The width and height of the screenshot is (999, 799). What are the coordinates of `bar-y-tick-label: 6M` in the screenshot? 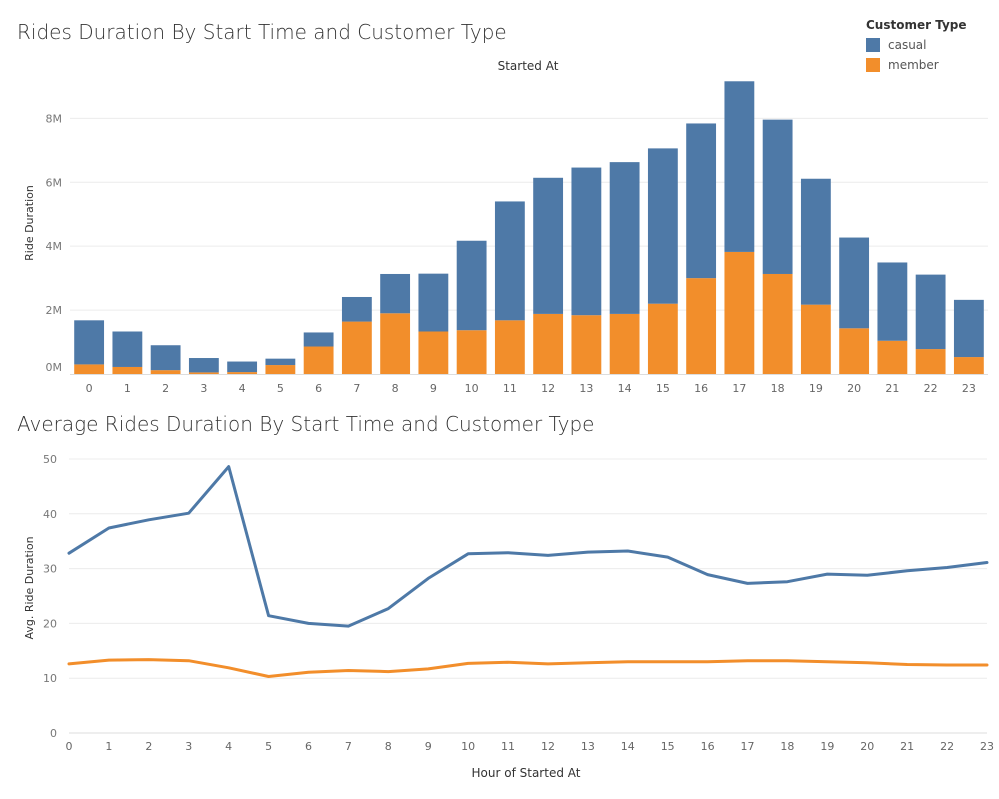 It's located at (54, 182).